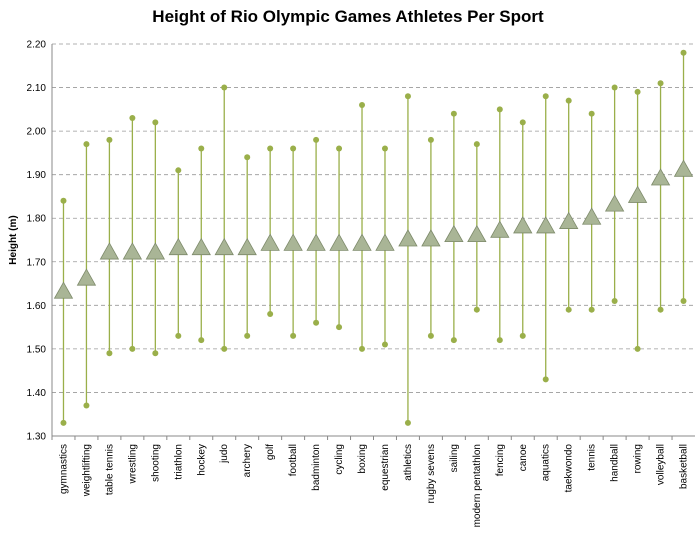 Image resolution: width=700 pixels, height=544 pixels. What do you see at coordinates (270, 452) in the screenshot?
I see `x-tick-label: golf` at bounding box center [270, 452].